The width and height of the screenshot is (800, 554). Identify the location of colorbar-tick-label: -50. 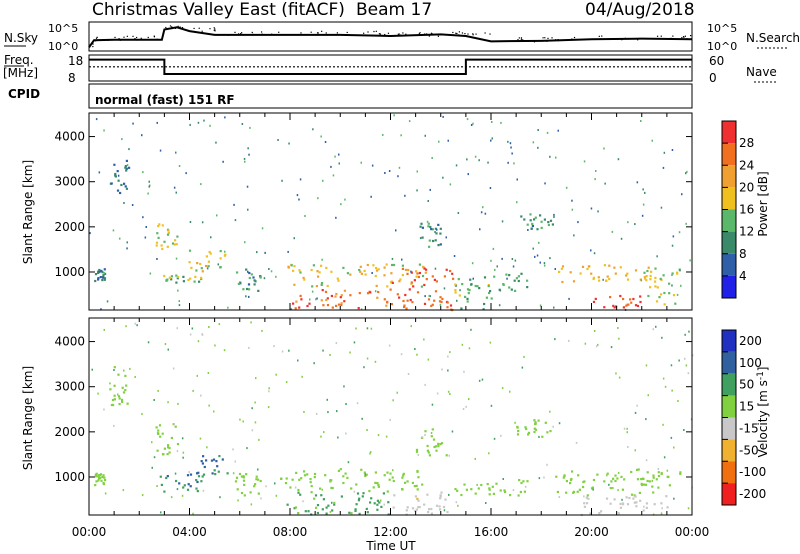
(749, 450).